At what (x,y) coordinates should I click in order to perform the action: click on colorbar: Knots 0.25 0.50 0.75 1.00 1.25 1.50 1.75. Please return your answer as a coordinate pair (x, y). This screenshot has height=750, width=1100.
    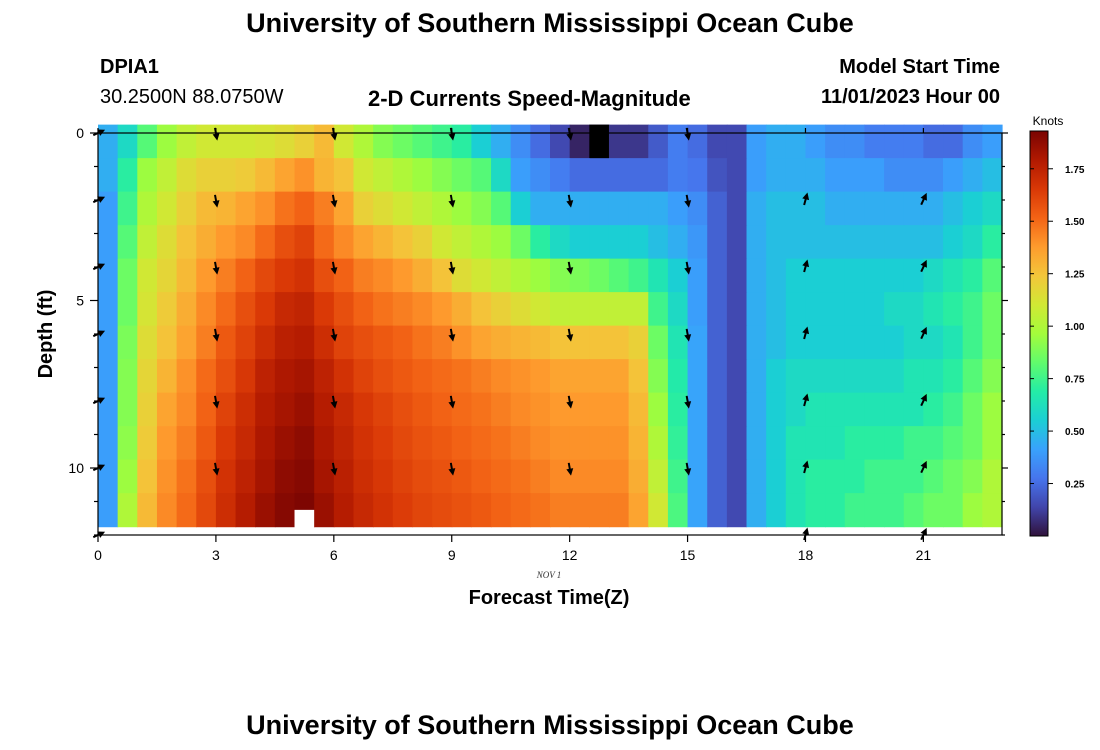
    Looking at the image, I should click on (1057, 325).